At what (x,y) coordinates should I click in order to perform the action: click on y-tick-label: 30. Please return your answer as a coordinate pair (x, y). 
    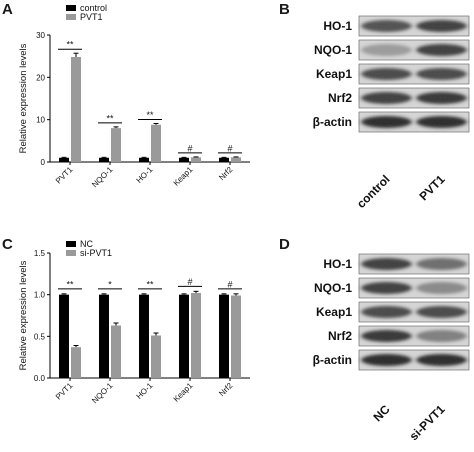
    Looking at the image, I should click on (40, 35).